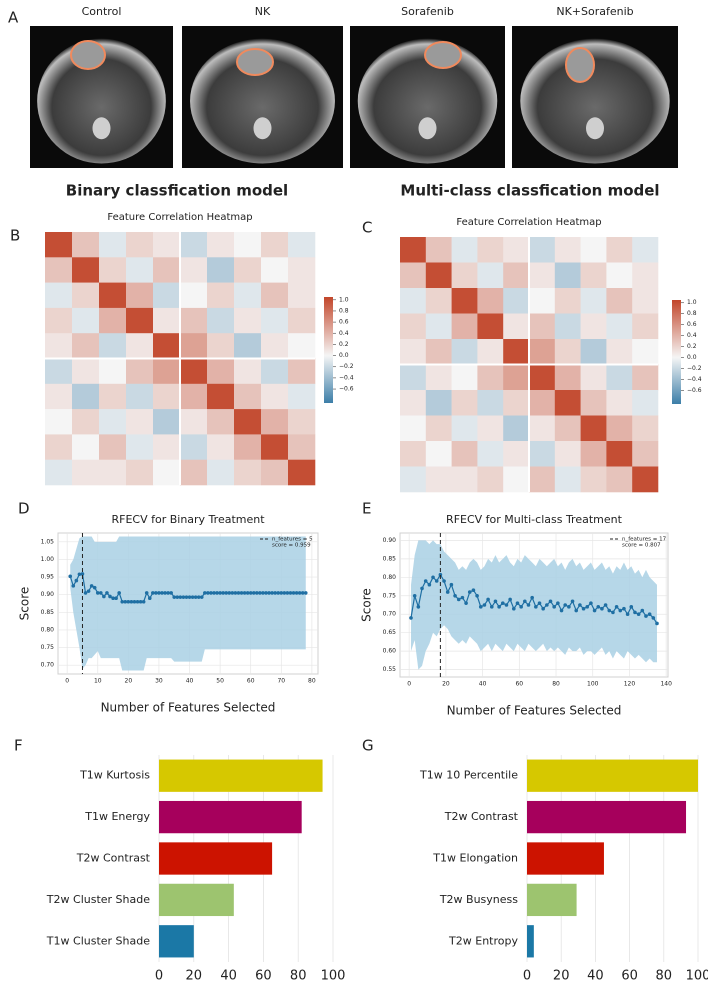 The image size is (708, 990). Describe the element at coordinates (528, 222) in the screenshot. I see `heatmap-title: Feature Correlation Heatmap` at that location.